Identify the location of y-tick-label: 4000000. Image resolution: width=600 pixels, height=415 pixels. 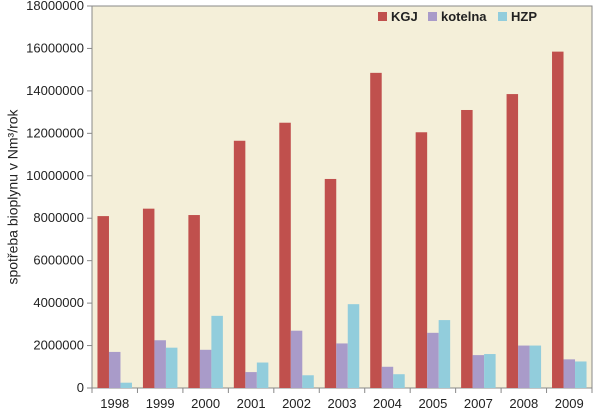
(58, 302).